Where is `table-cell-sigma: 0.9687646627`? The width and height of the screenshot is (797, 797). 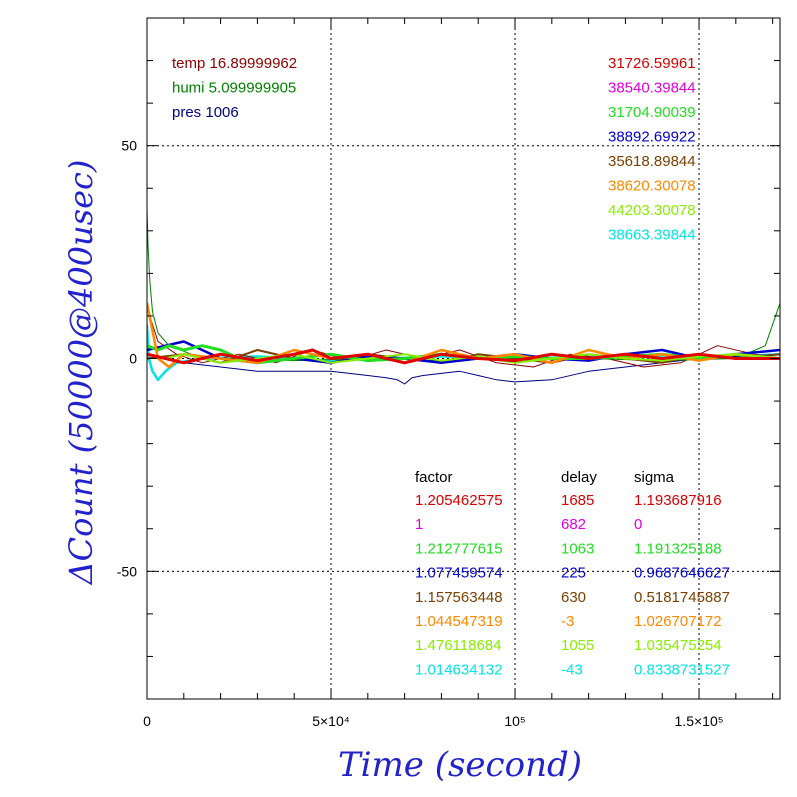
table-cell-sigma: 0.9687646627 is located at coordinates (682, 573).